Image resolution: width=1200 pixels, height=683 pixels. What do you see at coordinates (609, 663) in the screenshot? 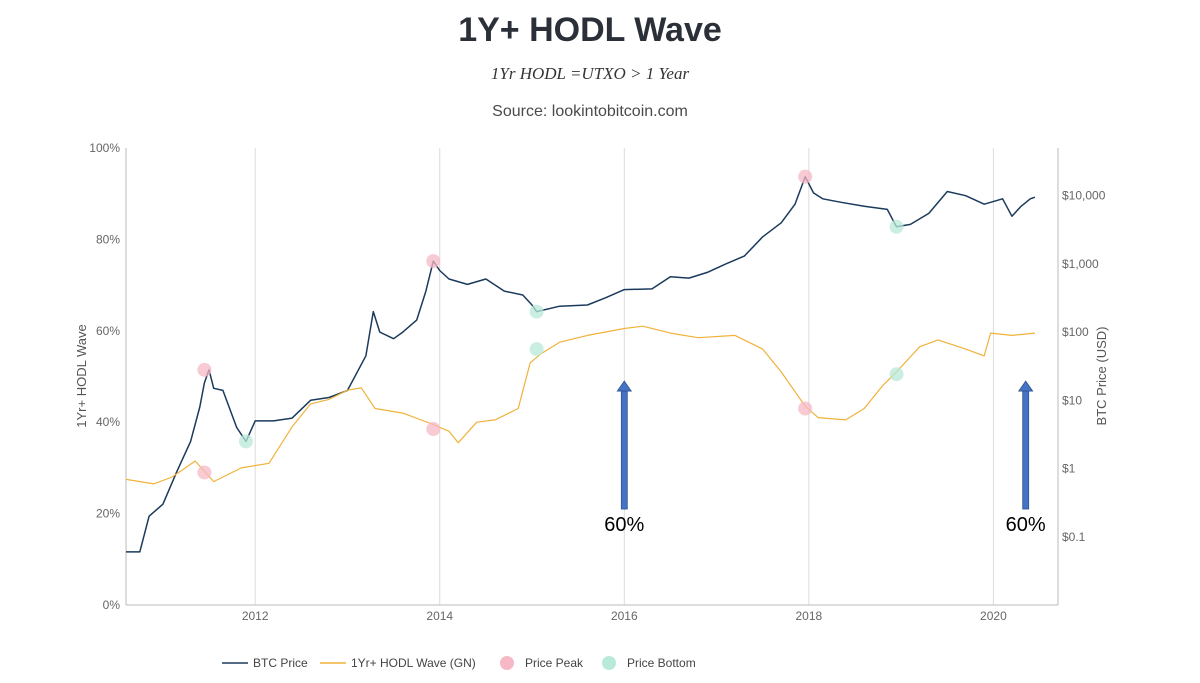
I see `legend-swatch-price-bottom` at bounding box center [609, 663].